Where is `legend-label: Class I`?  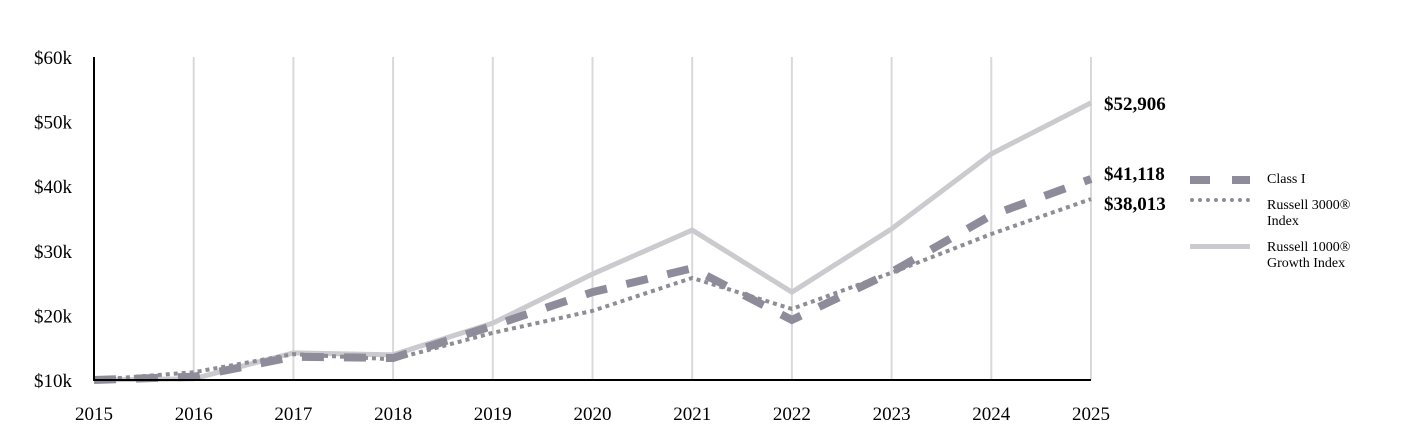 legend-label: Class I is located at coordinates (1286, 179).